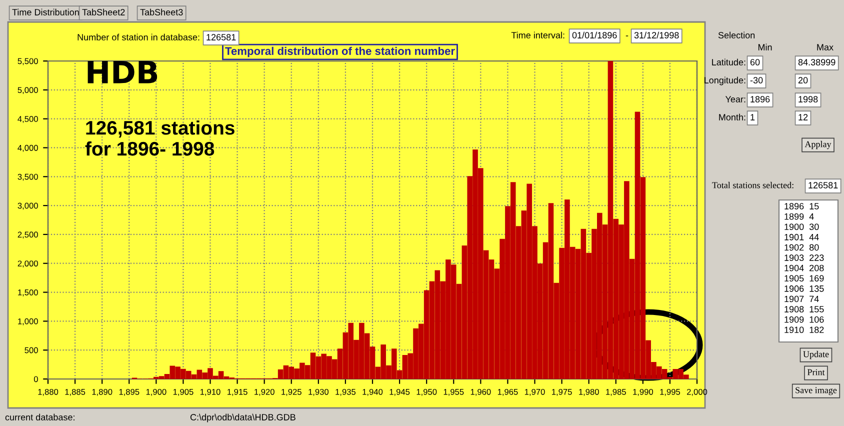 Image resolution: width=844 pixels, height=426 pixels. Describe the element at coordinates (340, 52) in the screenshot. I see `chart-title: Temporal distribution of the station number` at that location.